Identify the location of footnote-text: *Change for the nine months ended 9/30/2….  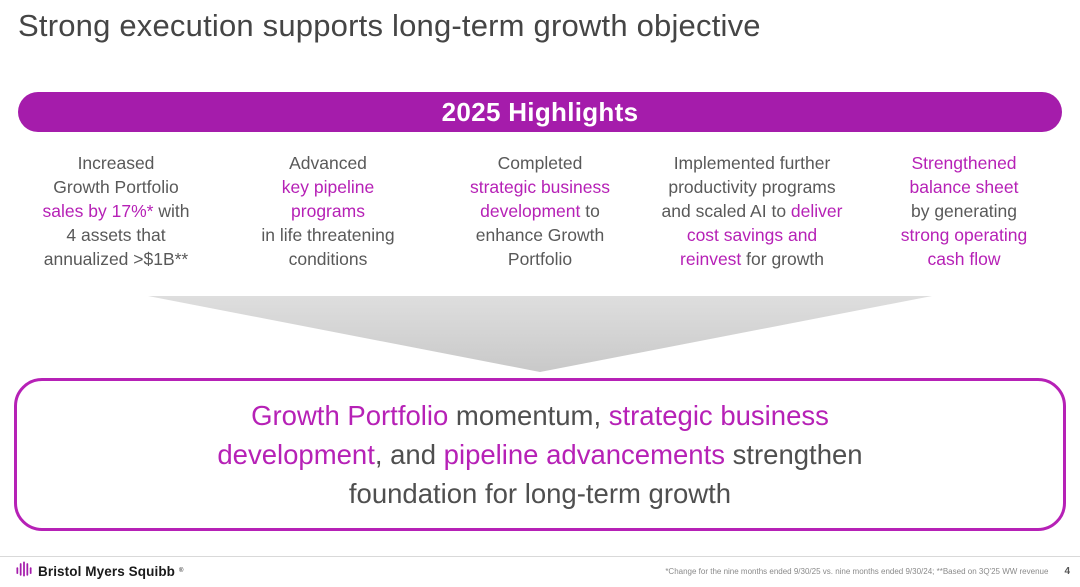
(857, 571).